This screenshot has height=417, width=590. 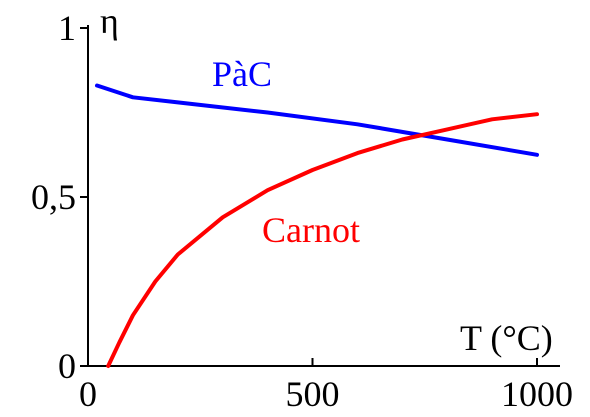 I want to click on y-tick-label: 0, so click(x=67, y=366).